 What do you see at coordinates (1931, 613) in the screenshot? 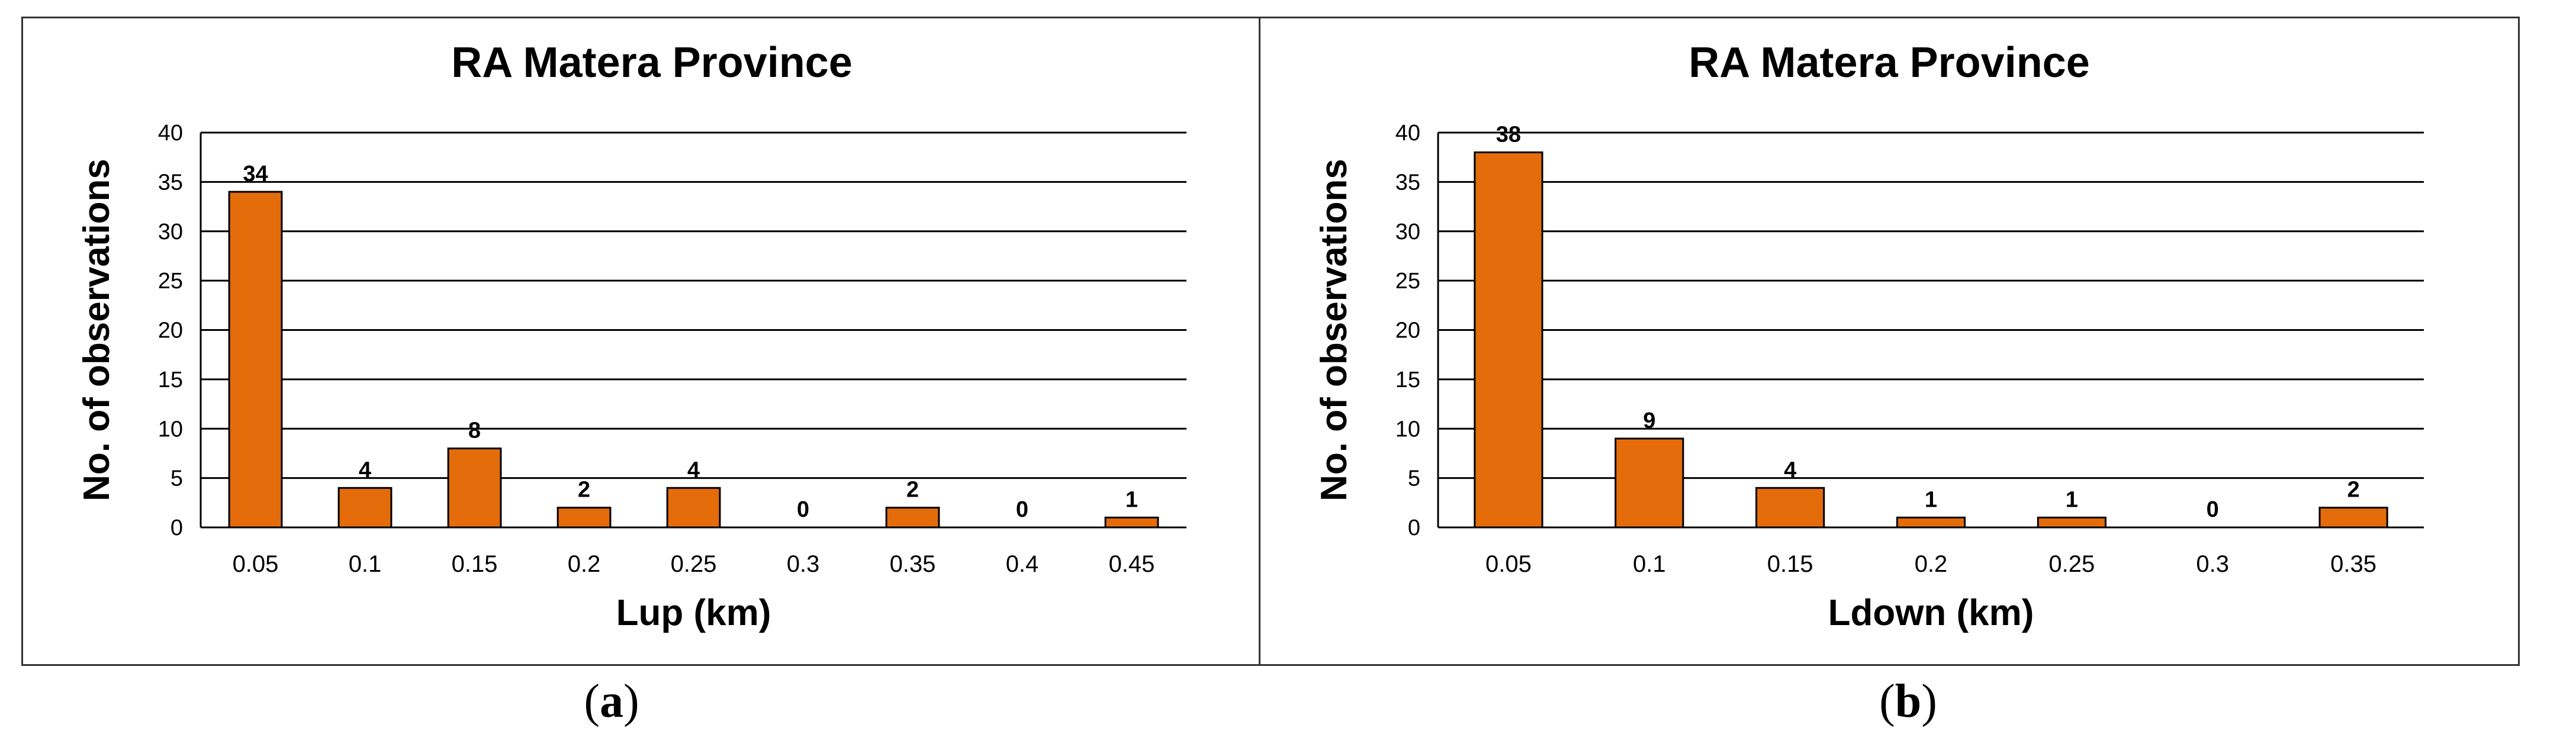
I see `x-axis-label: Ldown (km)` at bounding box center [1931, 613].